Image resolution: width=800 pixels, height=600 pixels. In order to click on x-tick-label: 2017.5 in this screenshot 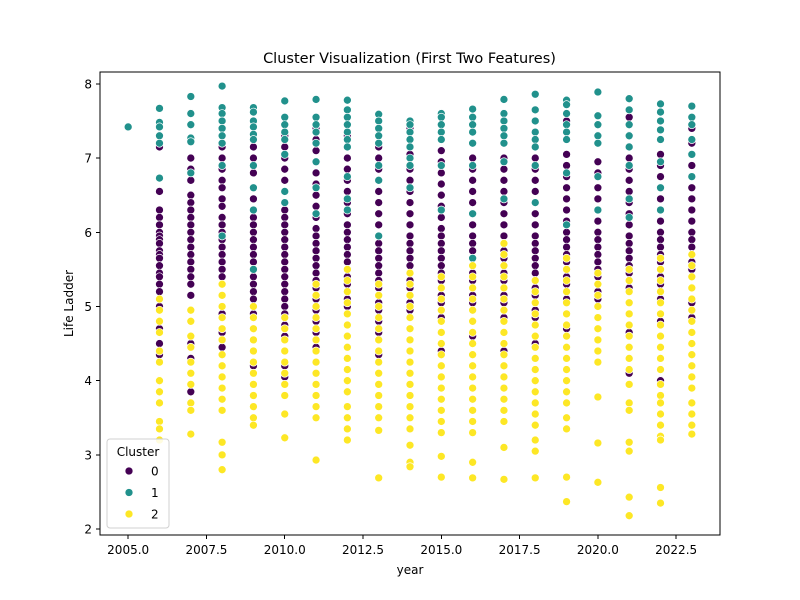, I will do `click(520, 550)`.